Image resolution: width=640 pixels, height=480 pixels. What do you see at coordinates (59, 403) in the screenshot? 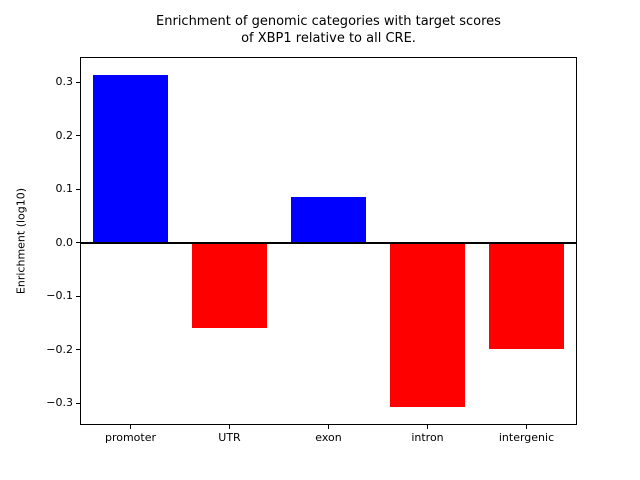
I see `y-tick-label: −0.3` at bounding box center [59, 403].